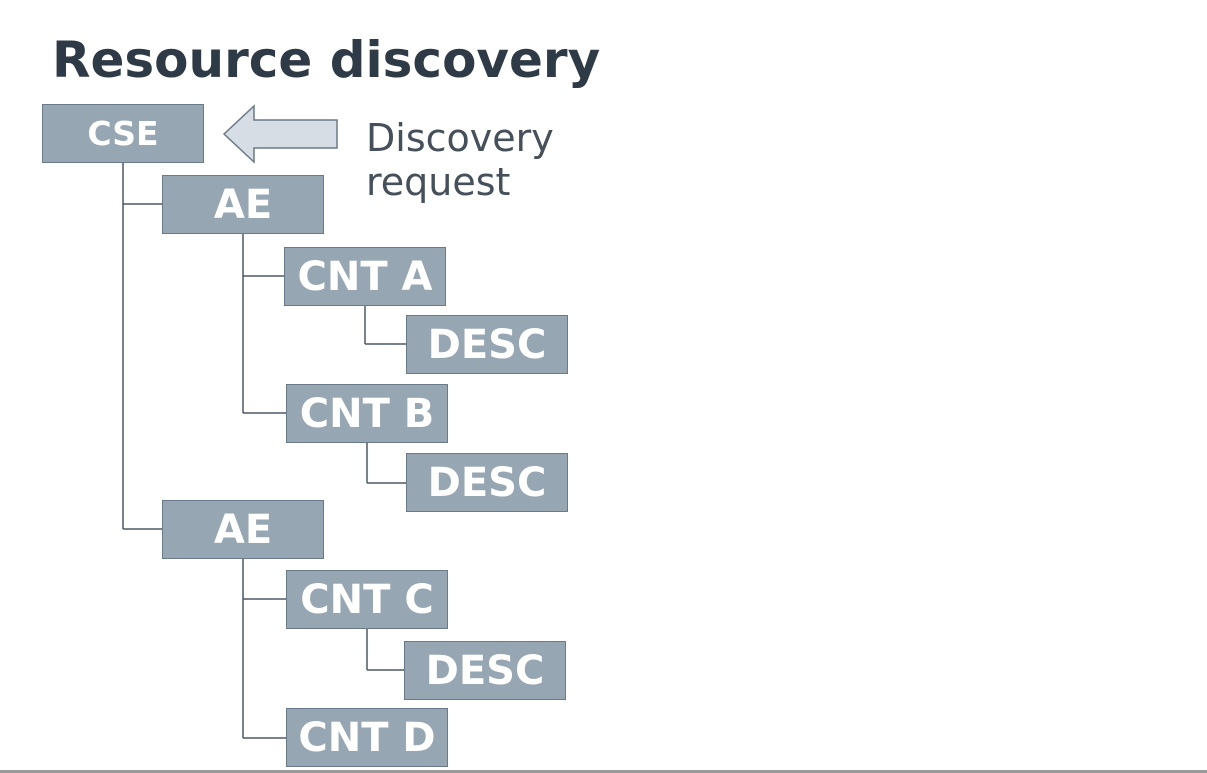  What do you see at coordinates (487, 344) in the screenshot?
I see `node-desc-a: DESC` at bounding box center [487, 344].